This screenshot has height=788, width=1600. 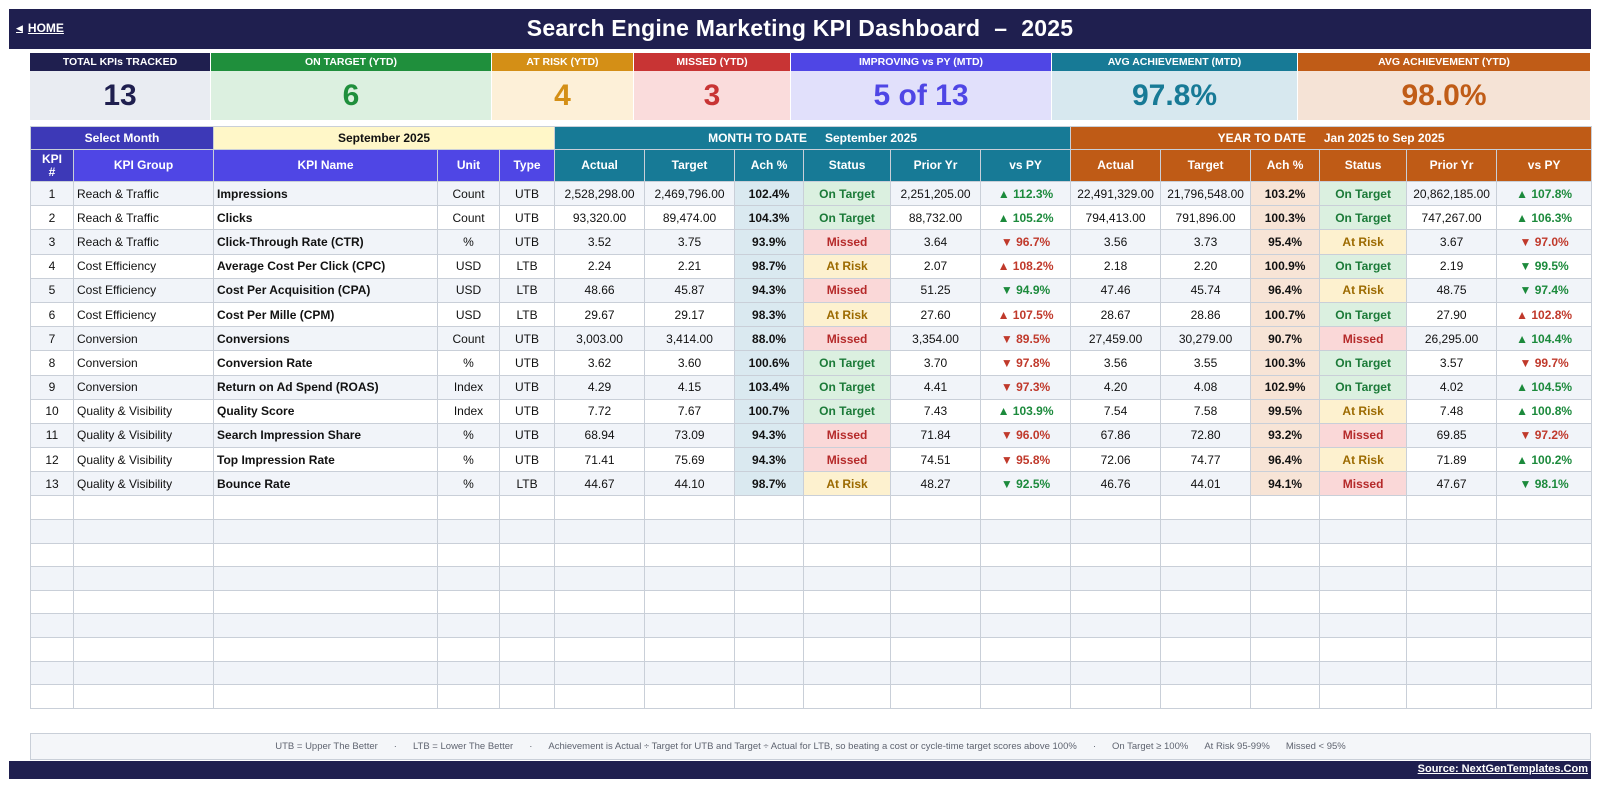 What do you see at coordinates (600, 411) in the screenshot?
I see `mtd-actual-cell: 7.72` at bounding box center [600, 411].